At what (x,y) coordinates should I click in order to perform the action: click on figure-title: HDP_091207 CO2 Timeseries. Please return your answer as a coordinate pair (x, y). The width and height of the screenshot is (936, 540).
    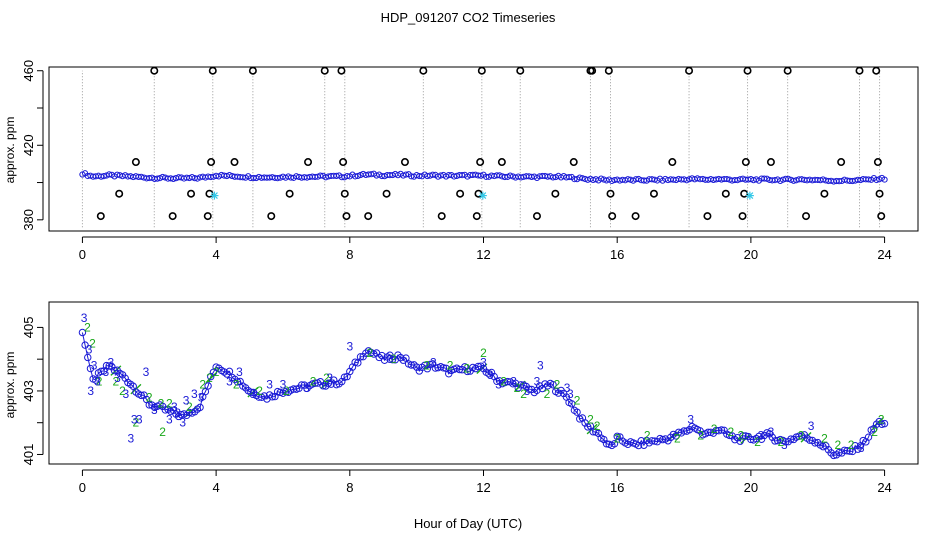
    Looking at the image, I should click on (468, 17).